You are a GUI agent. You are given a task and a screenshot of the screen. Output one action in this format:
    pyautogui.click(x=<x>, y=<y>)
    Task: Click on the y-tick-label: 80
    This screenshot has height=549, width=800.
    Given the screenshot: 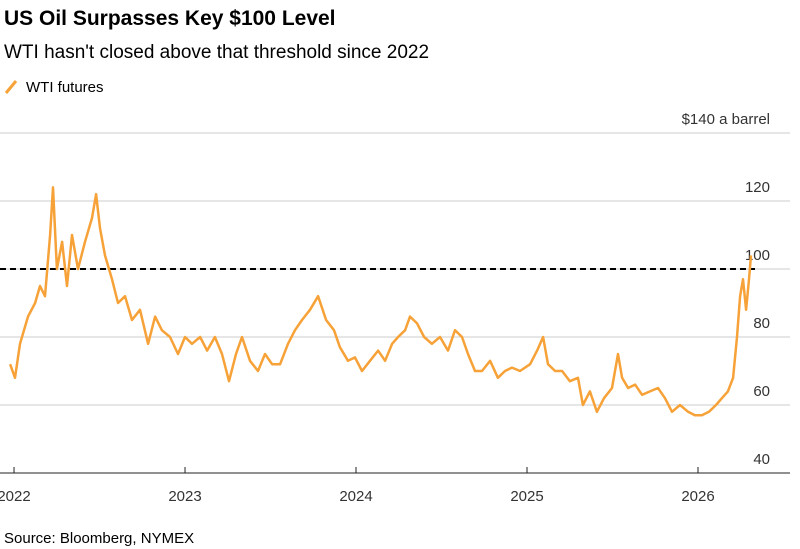 What is the action you would take?
    pyautogui.click(x=761, y=323)
    